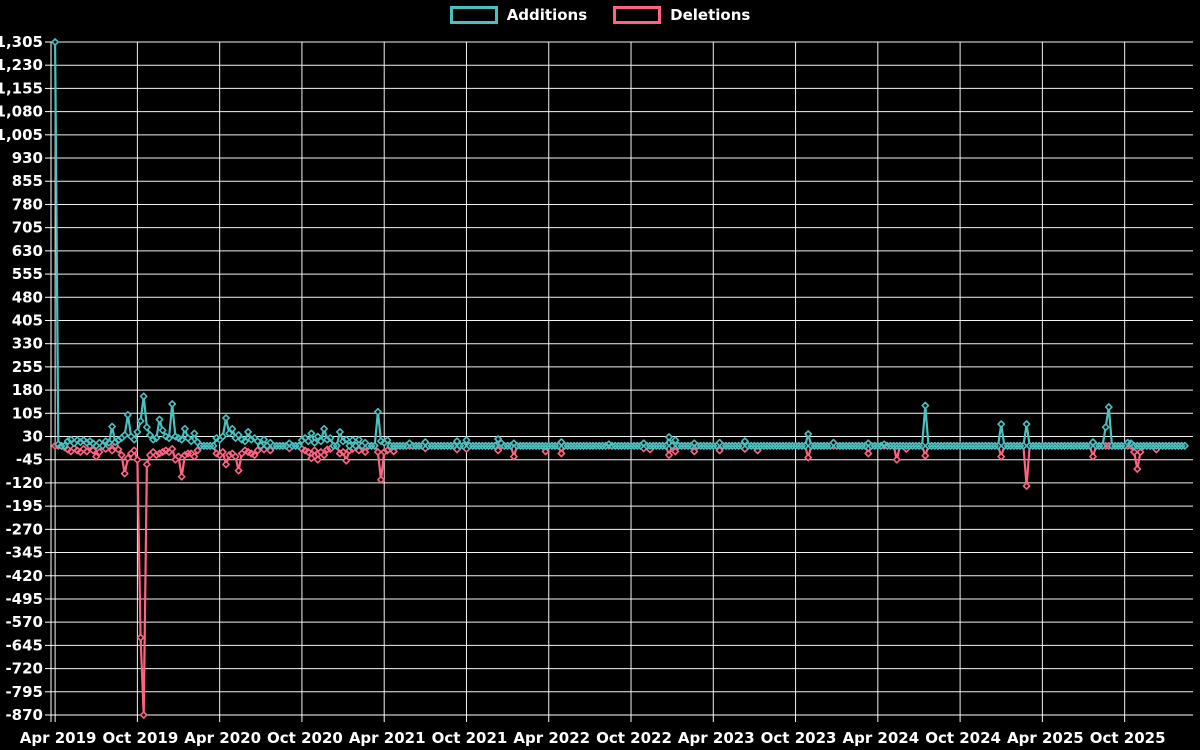 The width and height of the screenshot is (1200, 750). I want to click on x-tick-label: Oct 2023, so click(799, 738).